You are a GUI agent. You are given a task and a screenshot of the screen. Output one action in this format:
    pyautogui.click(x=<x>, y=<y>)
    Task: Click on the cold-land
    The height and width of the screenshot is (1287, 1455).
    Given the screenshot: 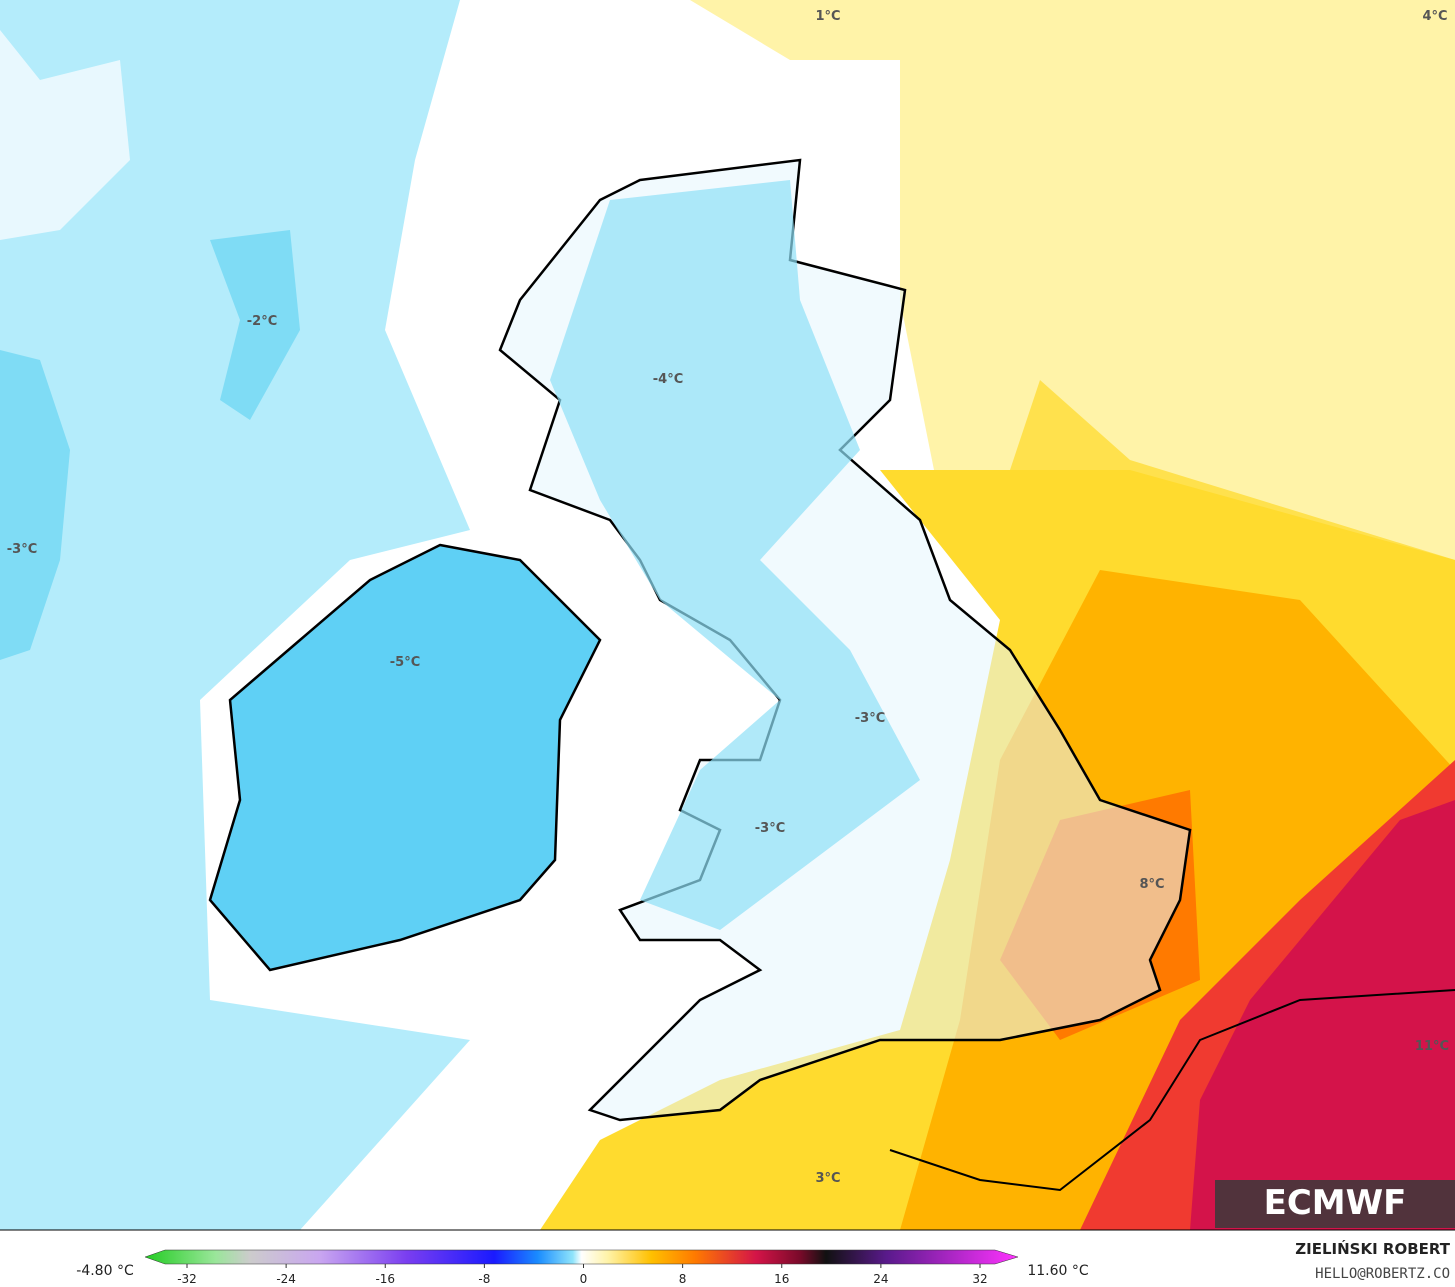 What is the action you would take?
    pyautogui.click(x=735, y=555)
    